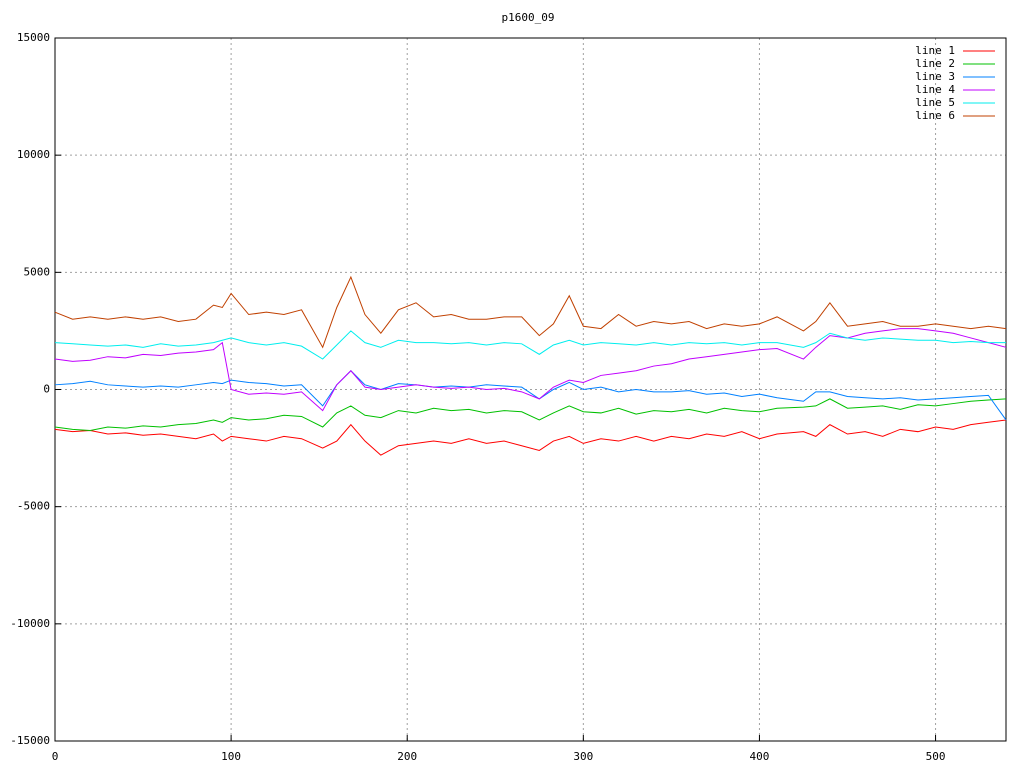 The width and height of the screenshot is (1024, 768). I want to click on legend-label: line 6, so click(935, 115).